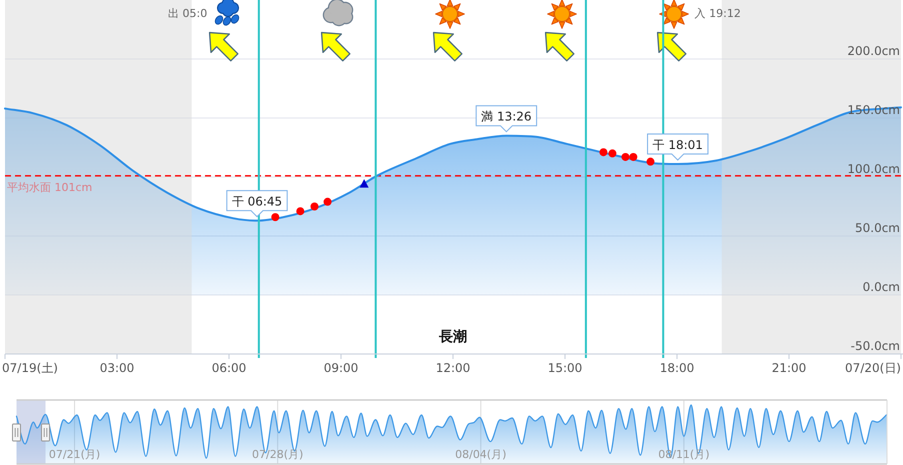  What do you see at coordinates (677, 368) in the screenshot?
I see `x-tick-label: 18:00` at bounding box center [677, 368].